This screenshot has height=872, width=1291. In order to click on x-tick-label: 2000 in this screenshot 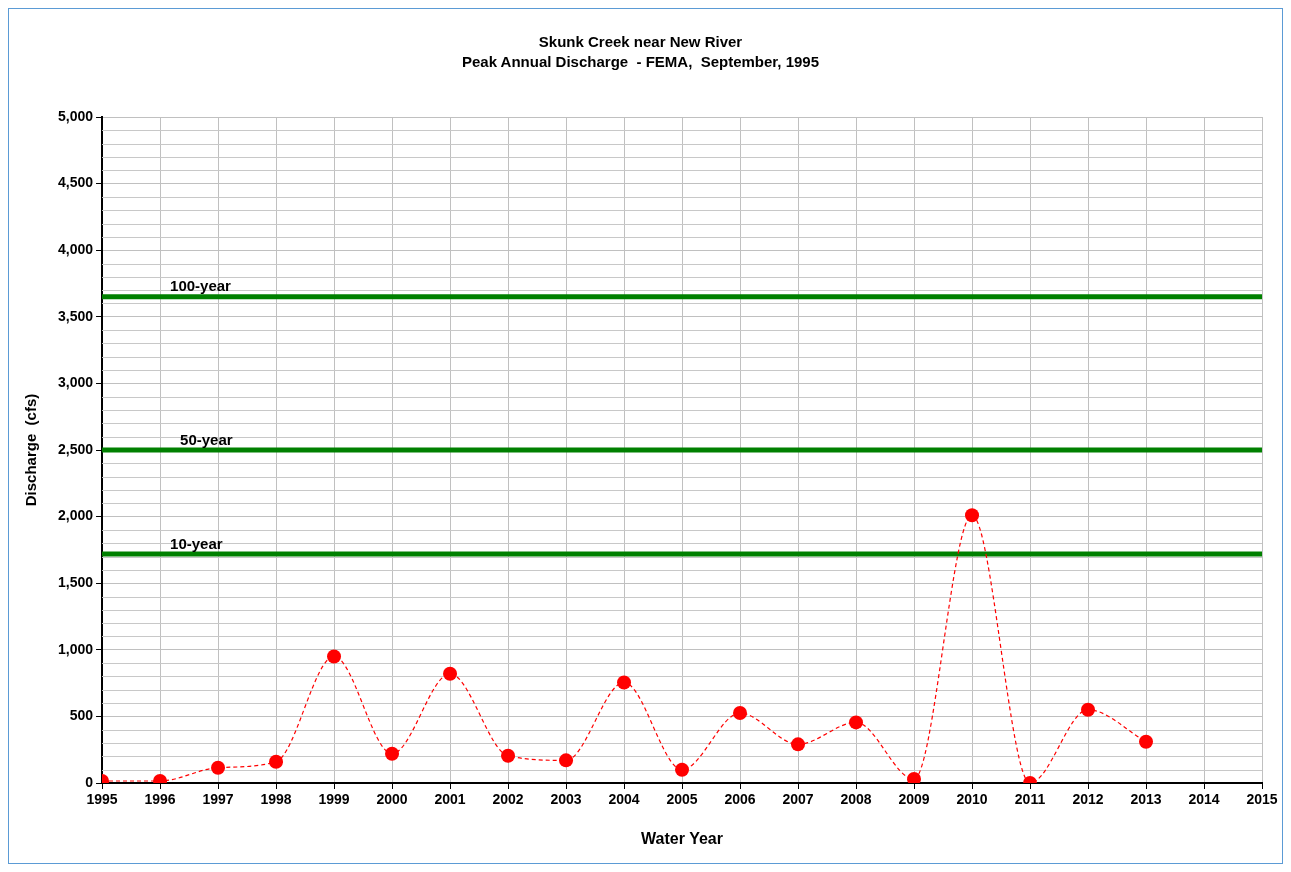, I will do `click(392, 799)`.